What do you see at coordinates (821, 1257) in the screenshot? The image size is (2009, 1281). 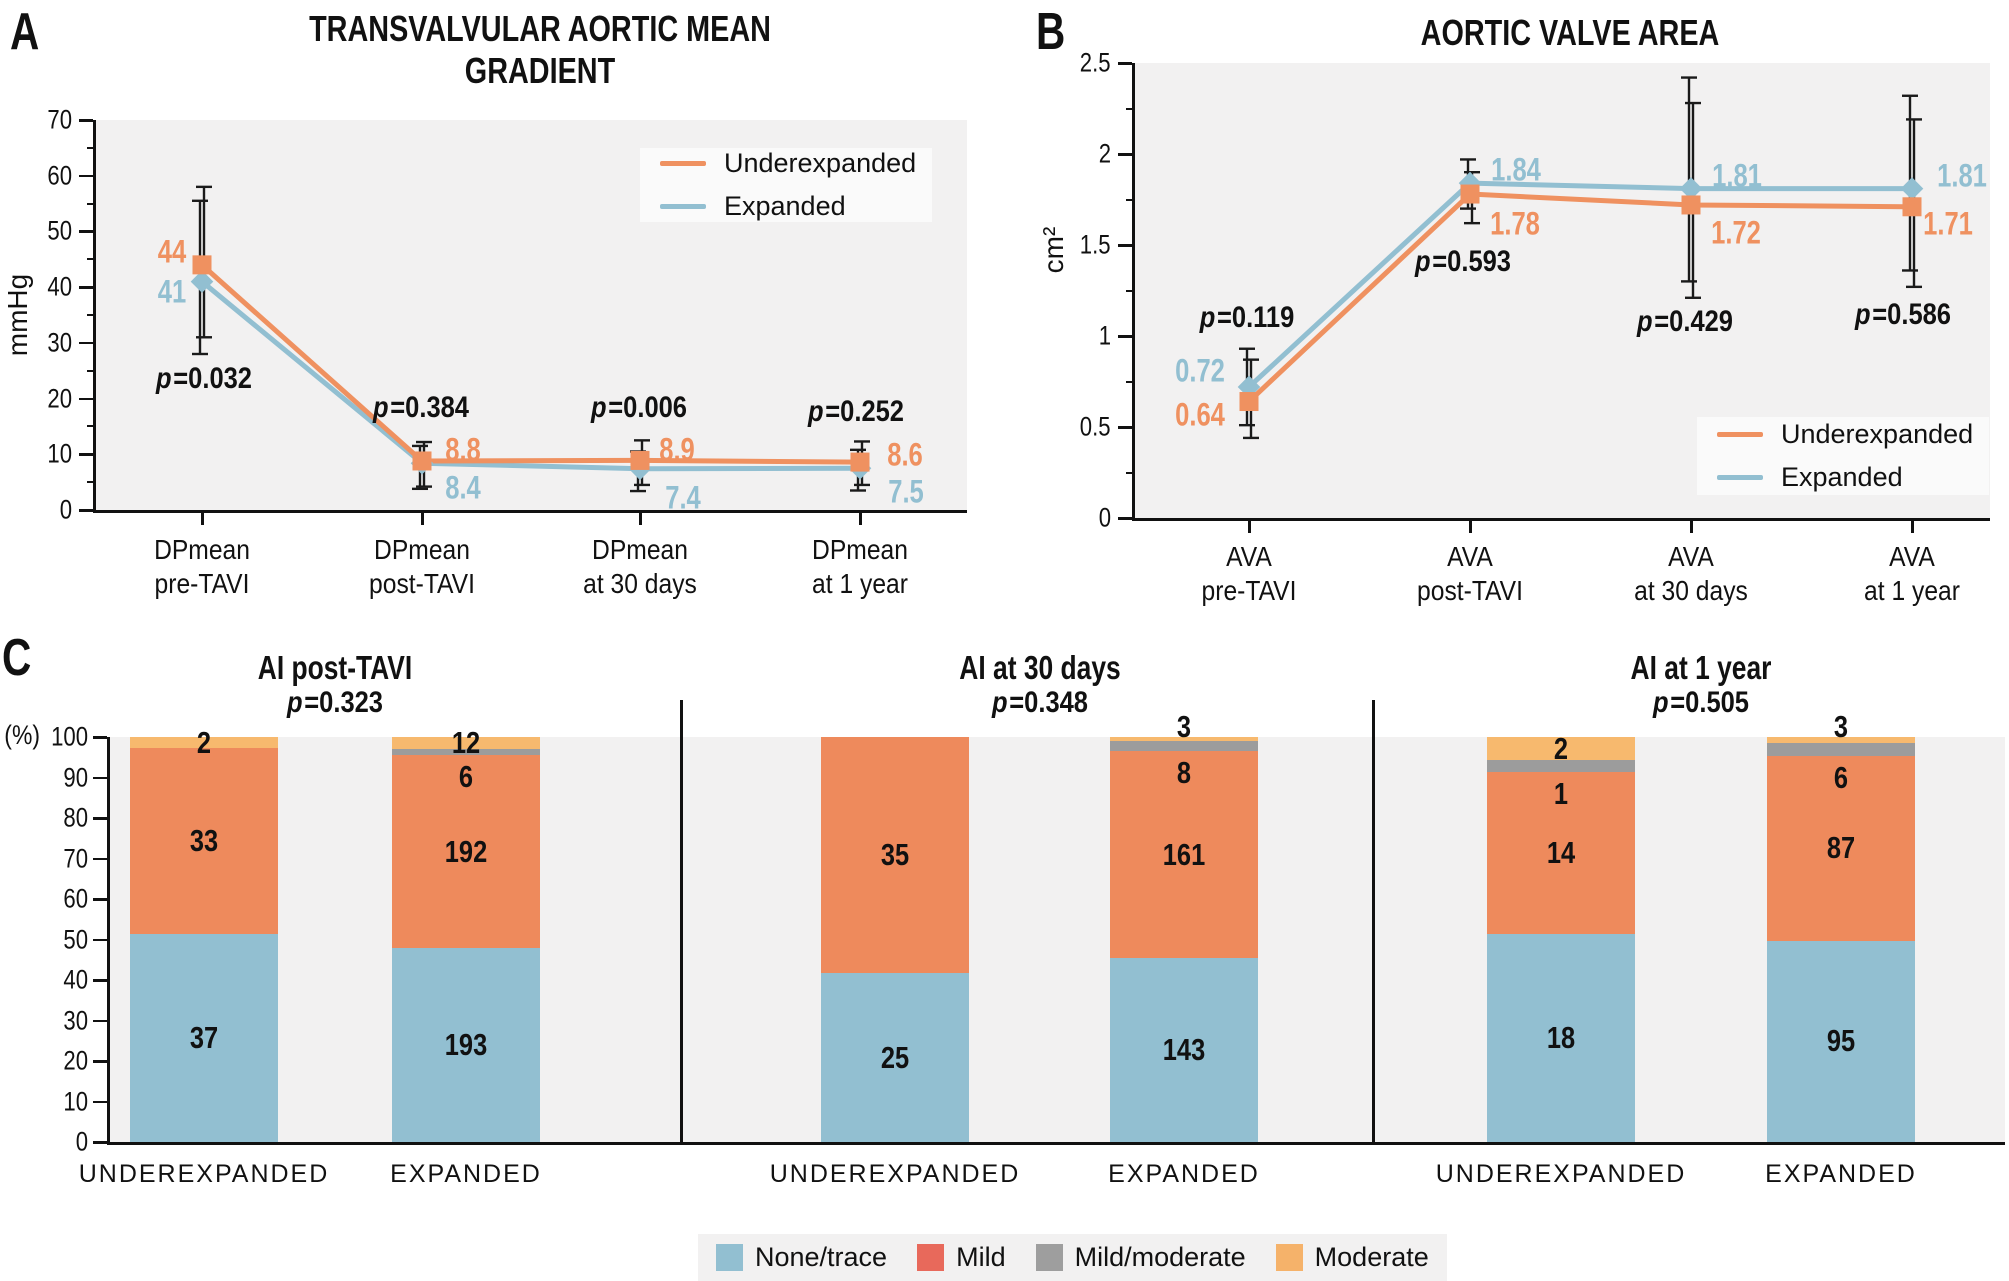 I see `ai-legend-label: None/trace` at bounding box center [821, 1257].